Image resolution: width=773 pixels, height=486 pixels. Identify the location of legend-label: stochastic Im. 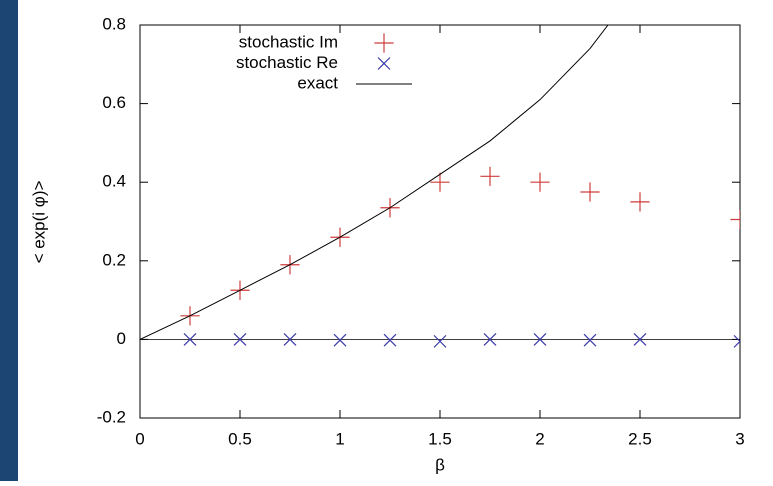
(288, 41).